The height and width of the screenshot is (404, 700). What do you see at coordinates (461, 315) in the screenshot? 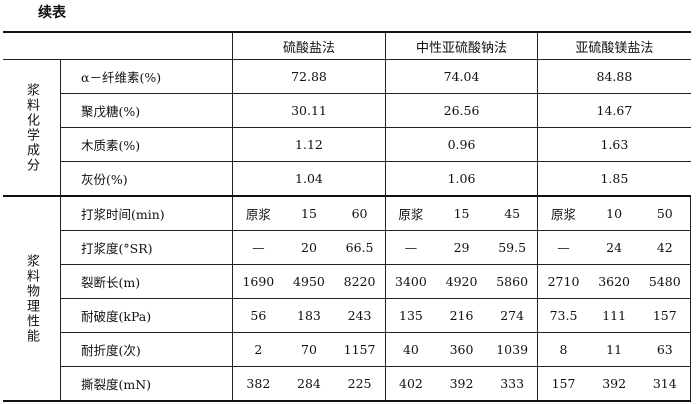
I see `value-cell: 216` at bounding box center [461, 315].